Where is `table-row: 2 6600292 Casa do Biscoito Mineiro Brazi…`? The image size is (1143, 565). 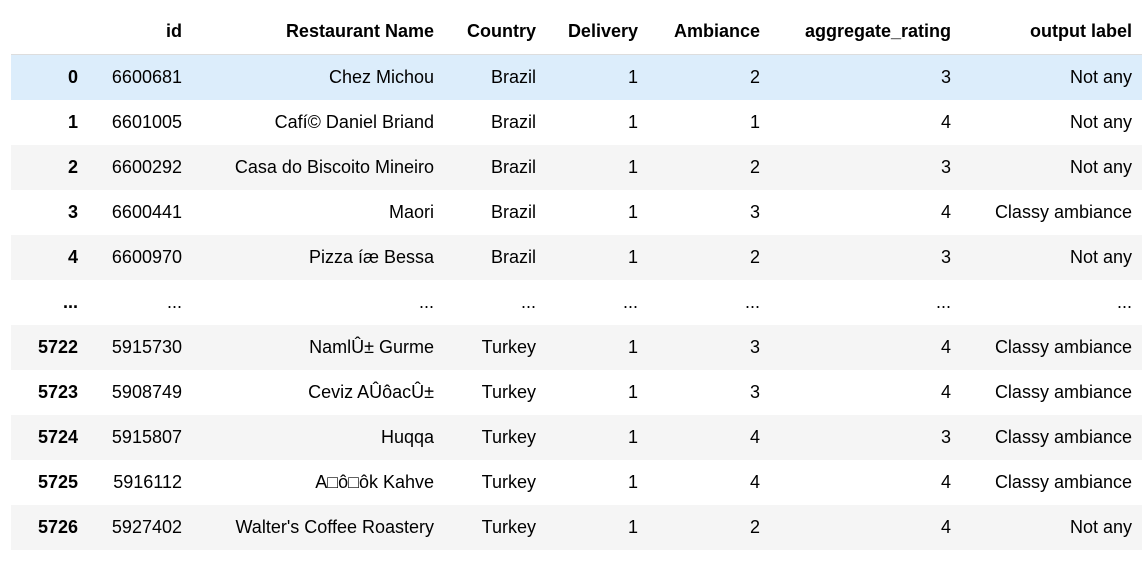 table-row: 2 6600292 Casa do Biscoito Mineiro Brazi… is located at coordinates (576, 167).